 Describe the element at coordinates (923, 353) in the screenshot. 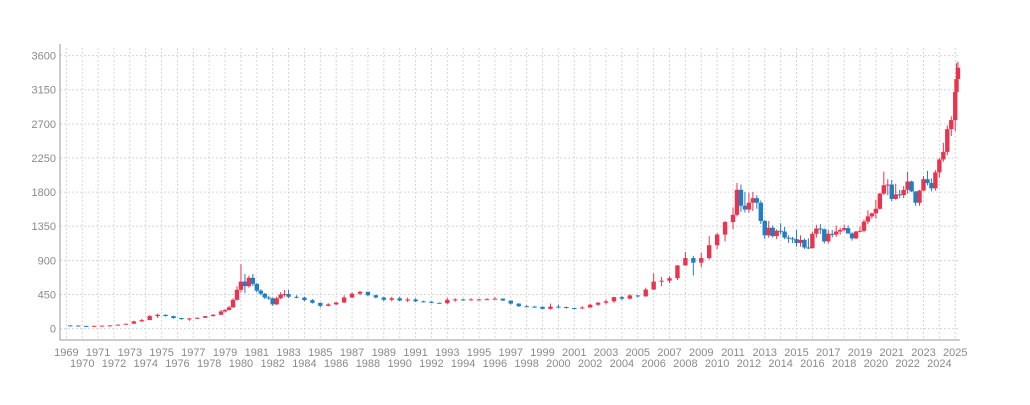

I see `x-tick-label: 2023` at that location.